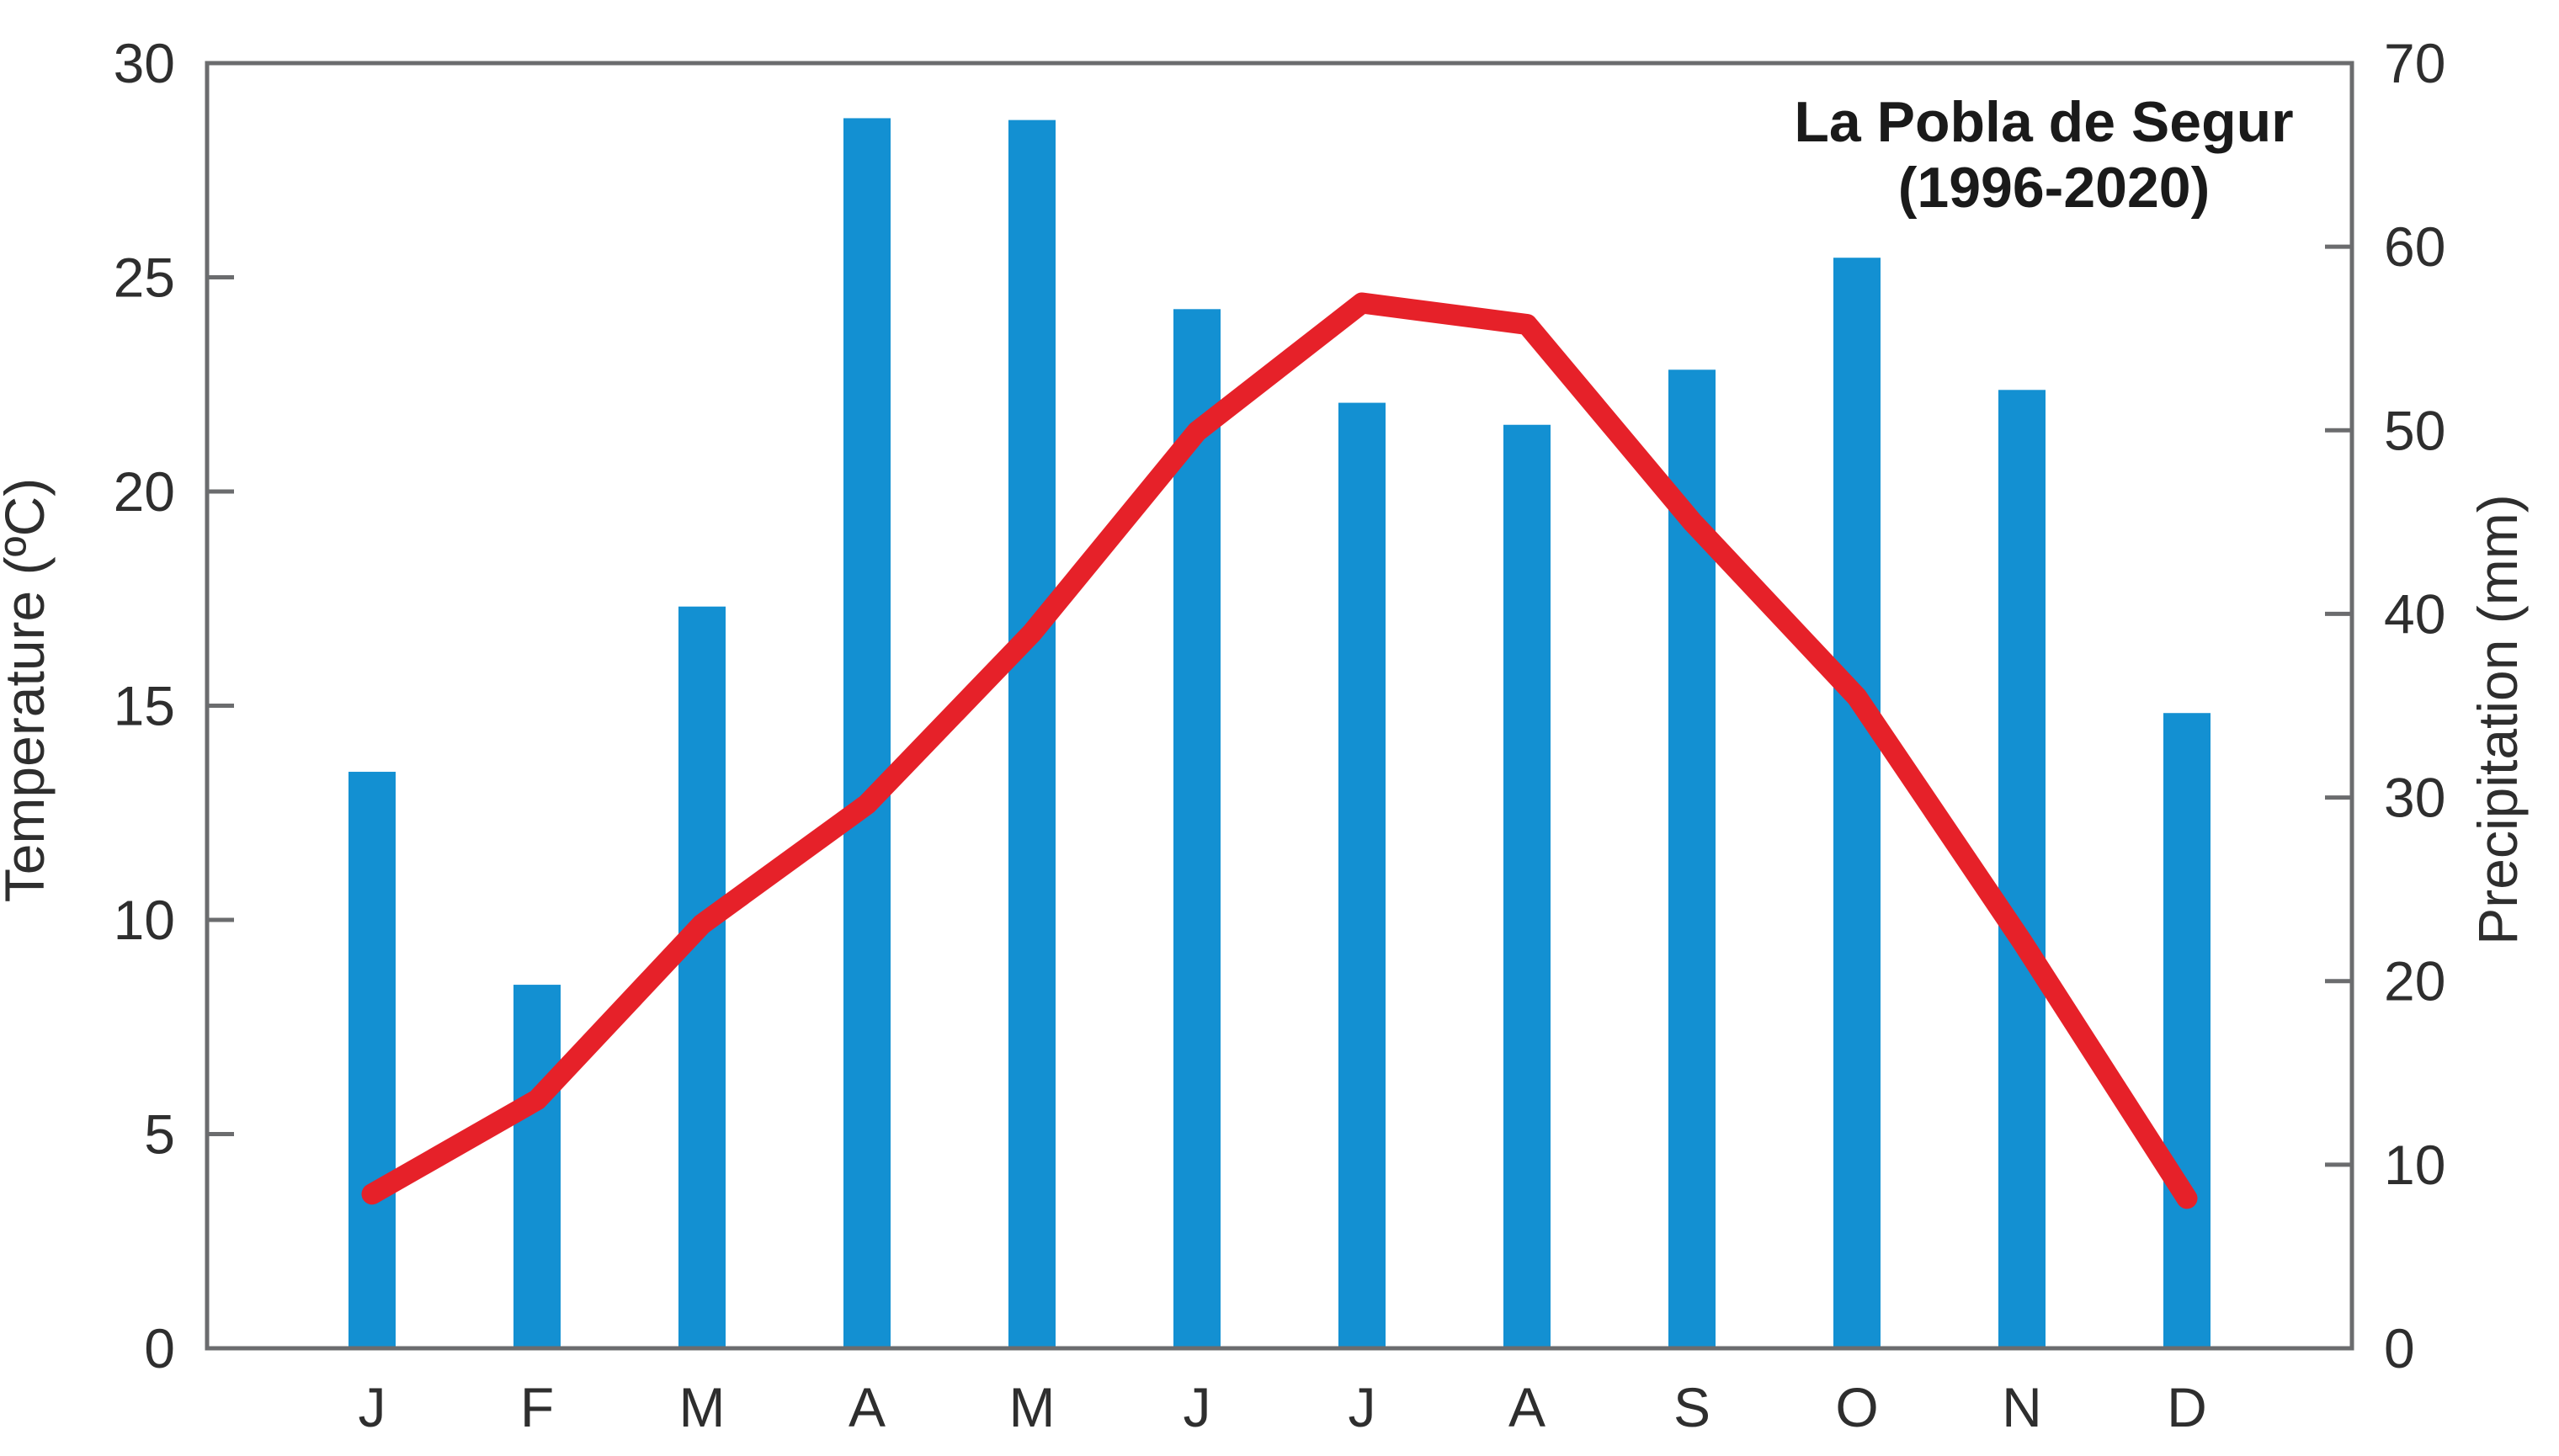 Image resolution: width=2559 pixels, height=1456 pixels. Describe the element at coordinates (2043, 122) in the screenshot. I see `chart-title: La Pobla de Segur` at that location.